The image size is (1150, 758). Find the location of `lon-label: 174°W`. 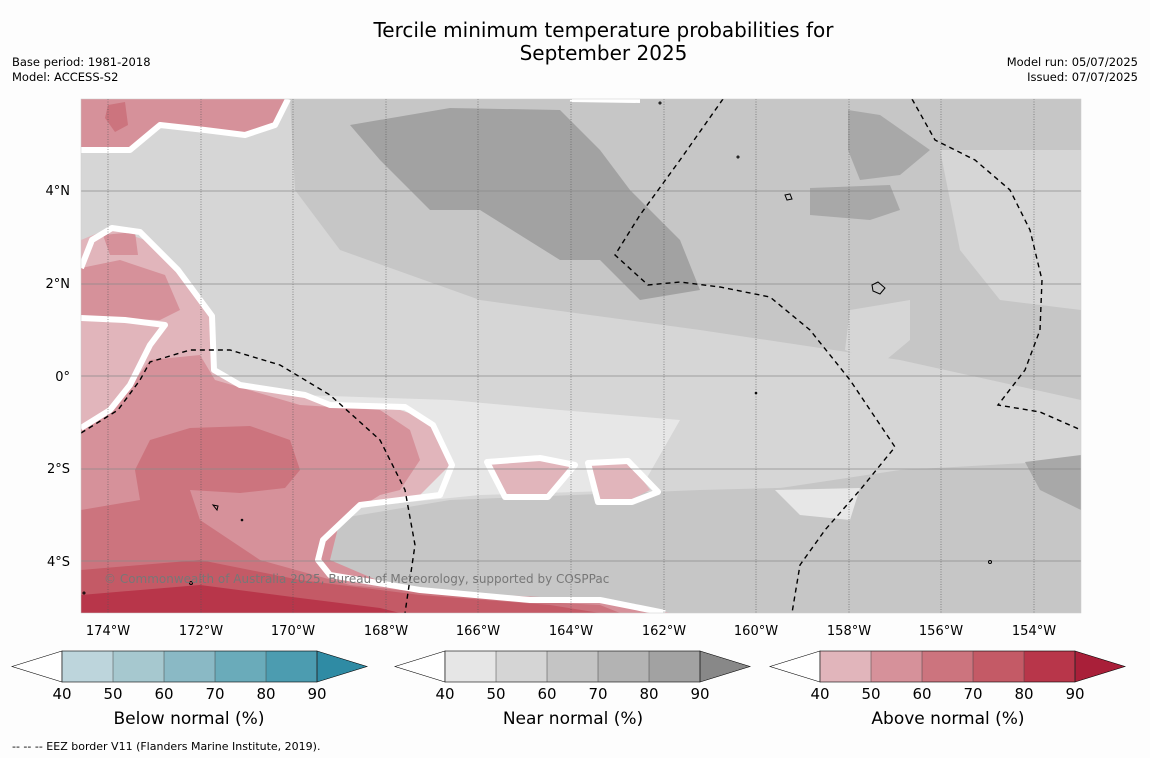

lon-label: 174°W is located at coordinates (108, 631).